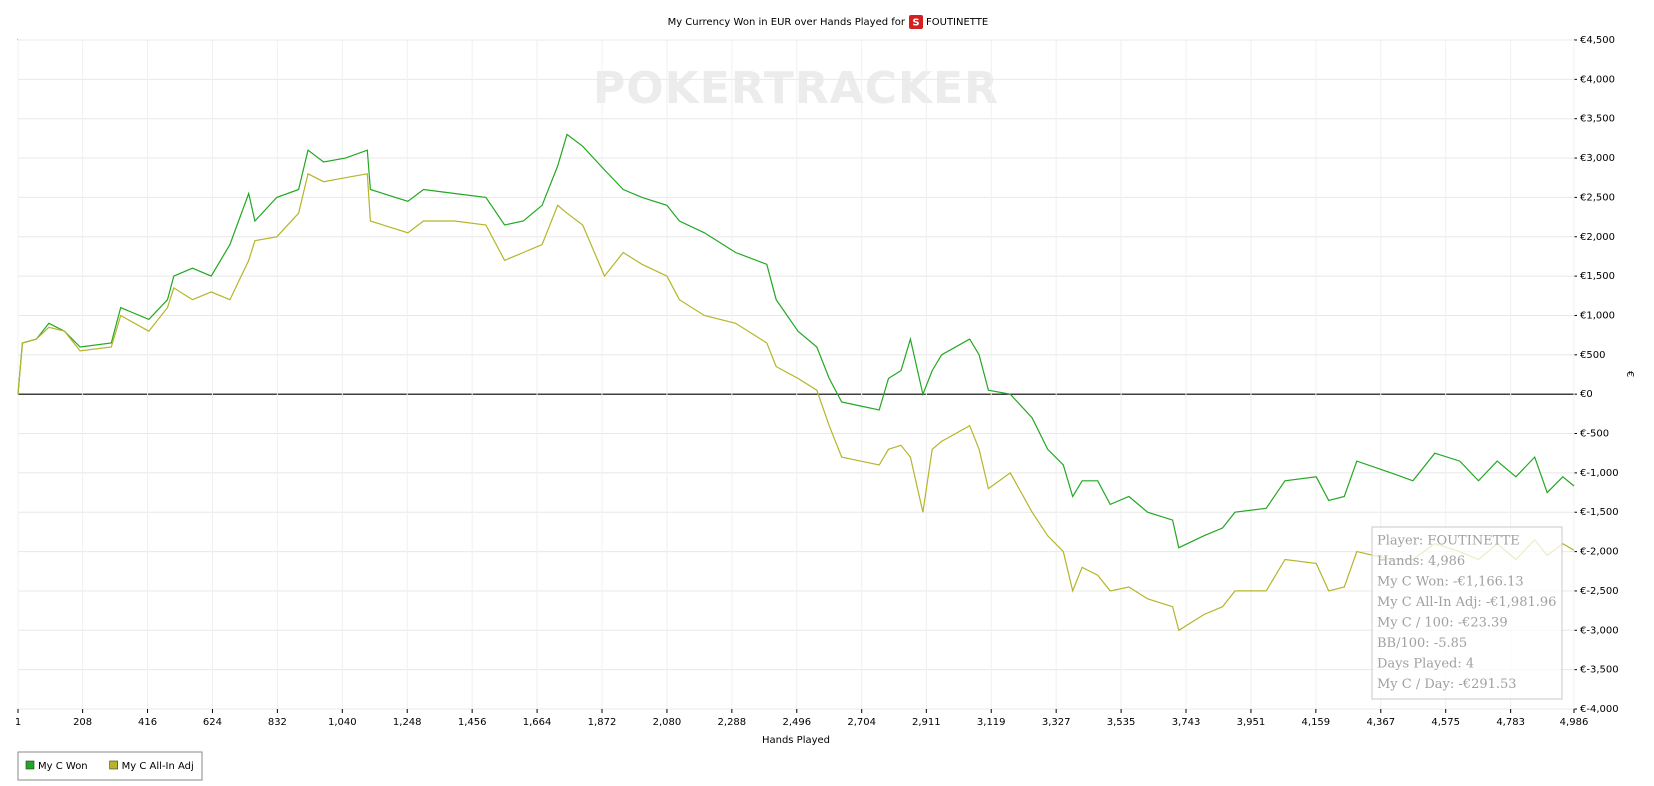  What do you see at coordinates (926, 722) in the screenshot?
I see `x-tick-label: 2,911` at bounding box center [926, 722].